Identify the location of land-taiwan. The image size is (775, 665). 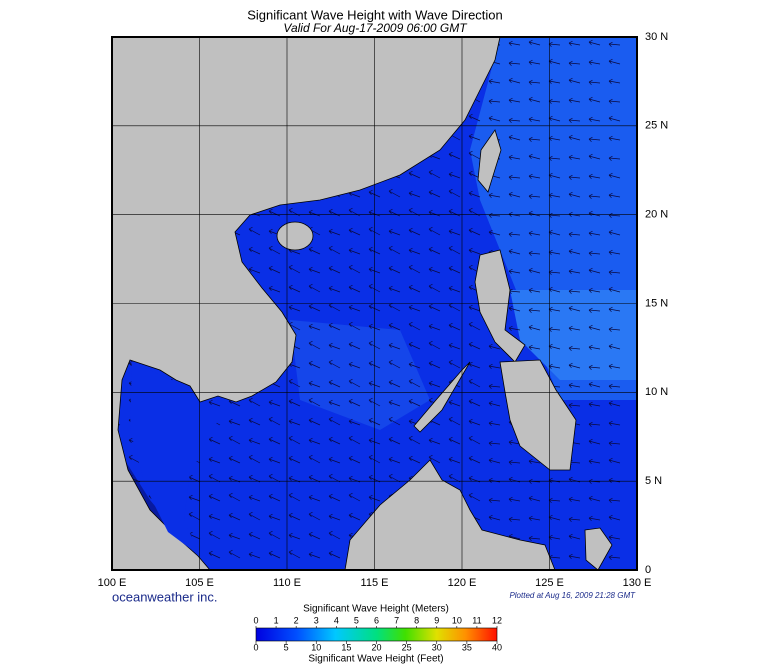
(489, 161).